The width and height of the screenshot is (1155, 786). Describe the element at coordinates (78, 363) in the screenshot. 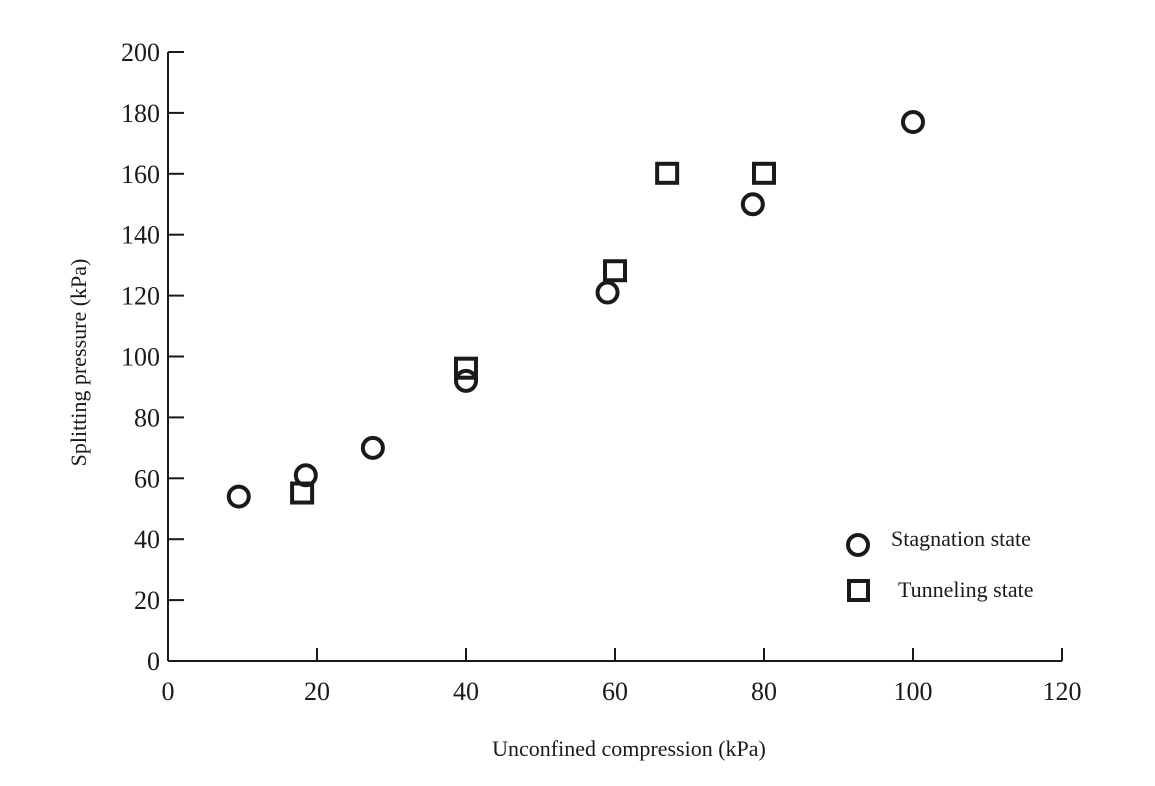

I see `y-axis-title: Splitting pressure (kPa)` at that location.